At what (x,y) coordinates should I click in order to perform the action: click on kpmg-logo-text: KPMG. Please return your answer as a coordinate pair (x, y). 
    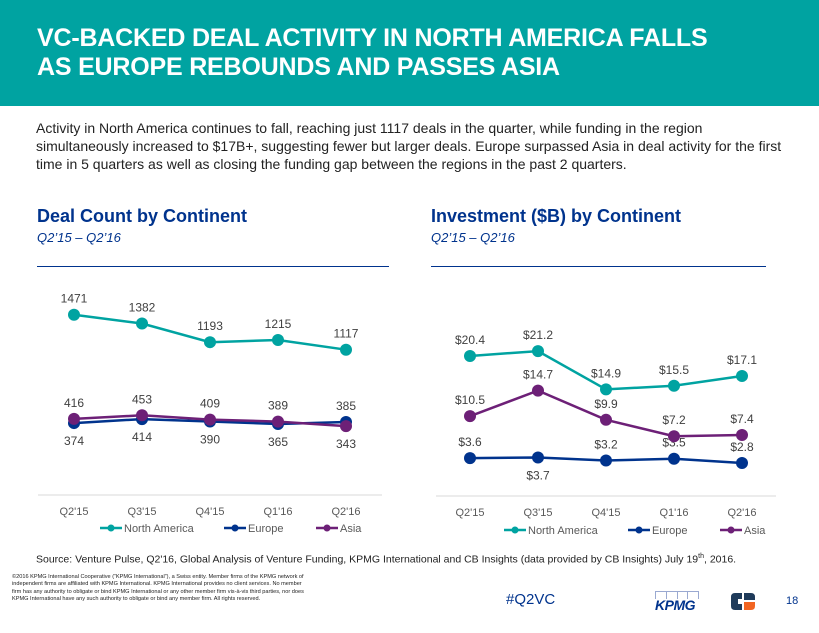
    Looking at the image, I should click on (675, 605).